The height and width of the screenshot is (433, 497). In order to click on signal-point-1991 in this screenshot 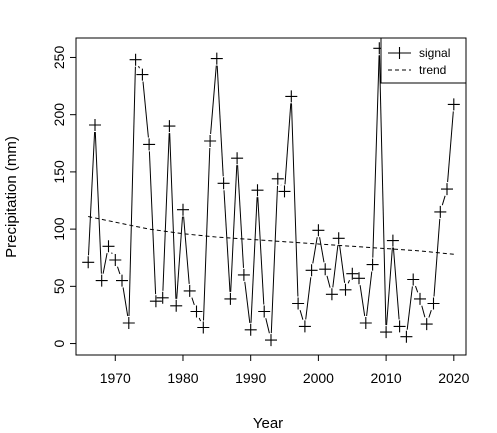, I will do `click(257, 190)`.